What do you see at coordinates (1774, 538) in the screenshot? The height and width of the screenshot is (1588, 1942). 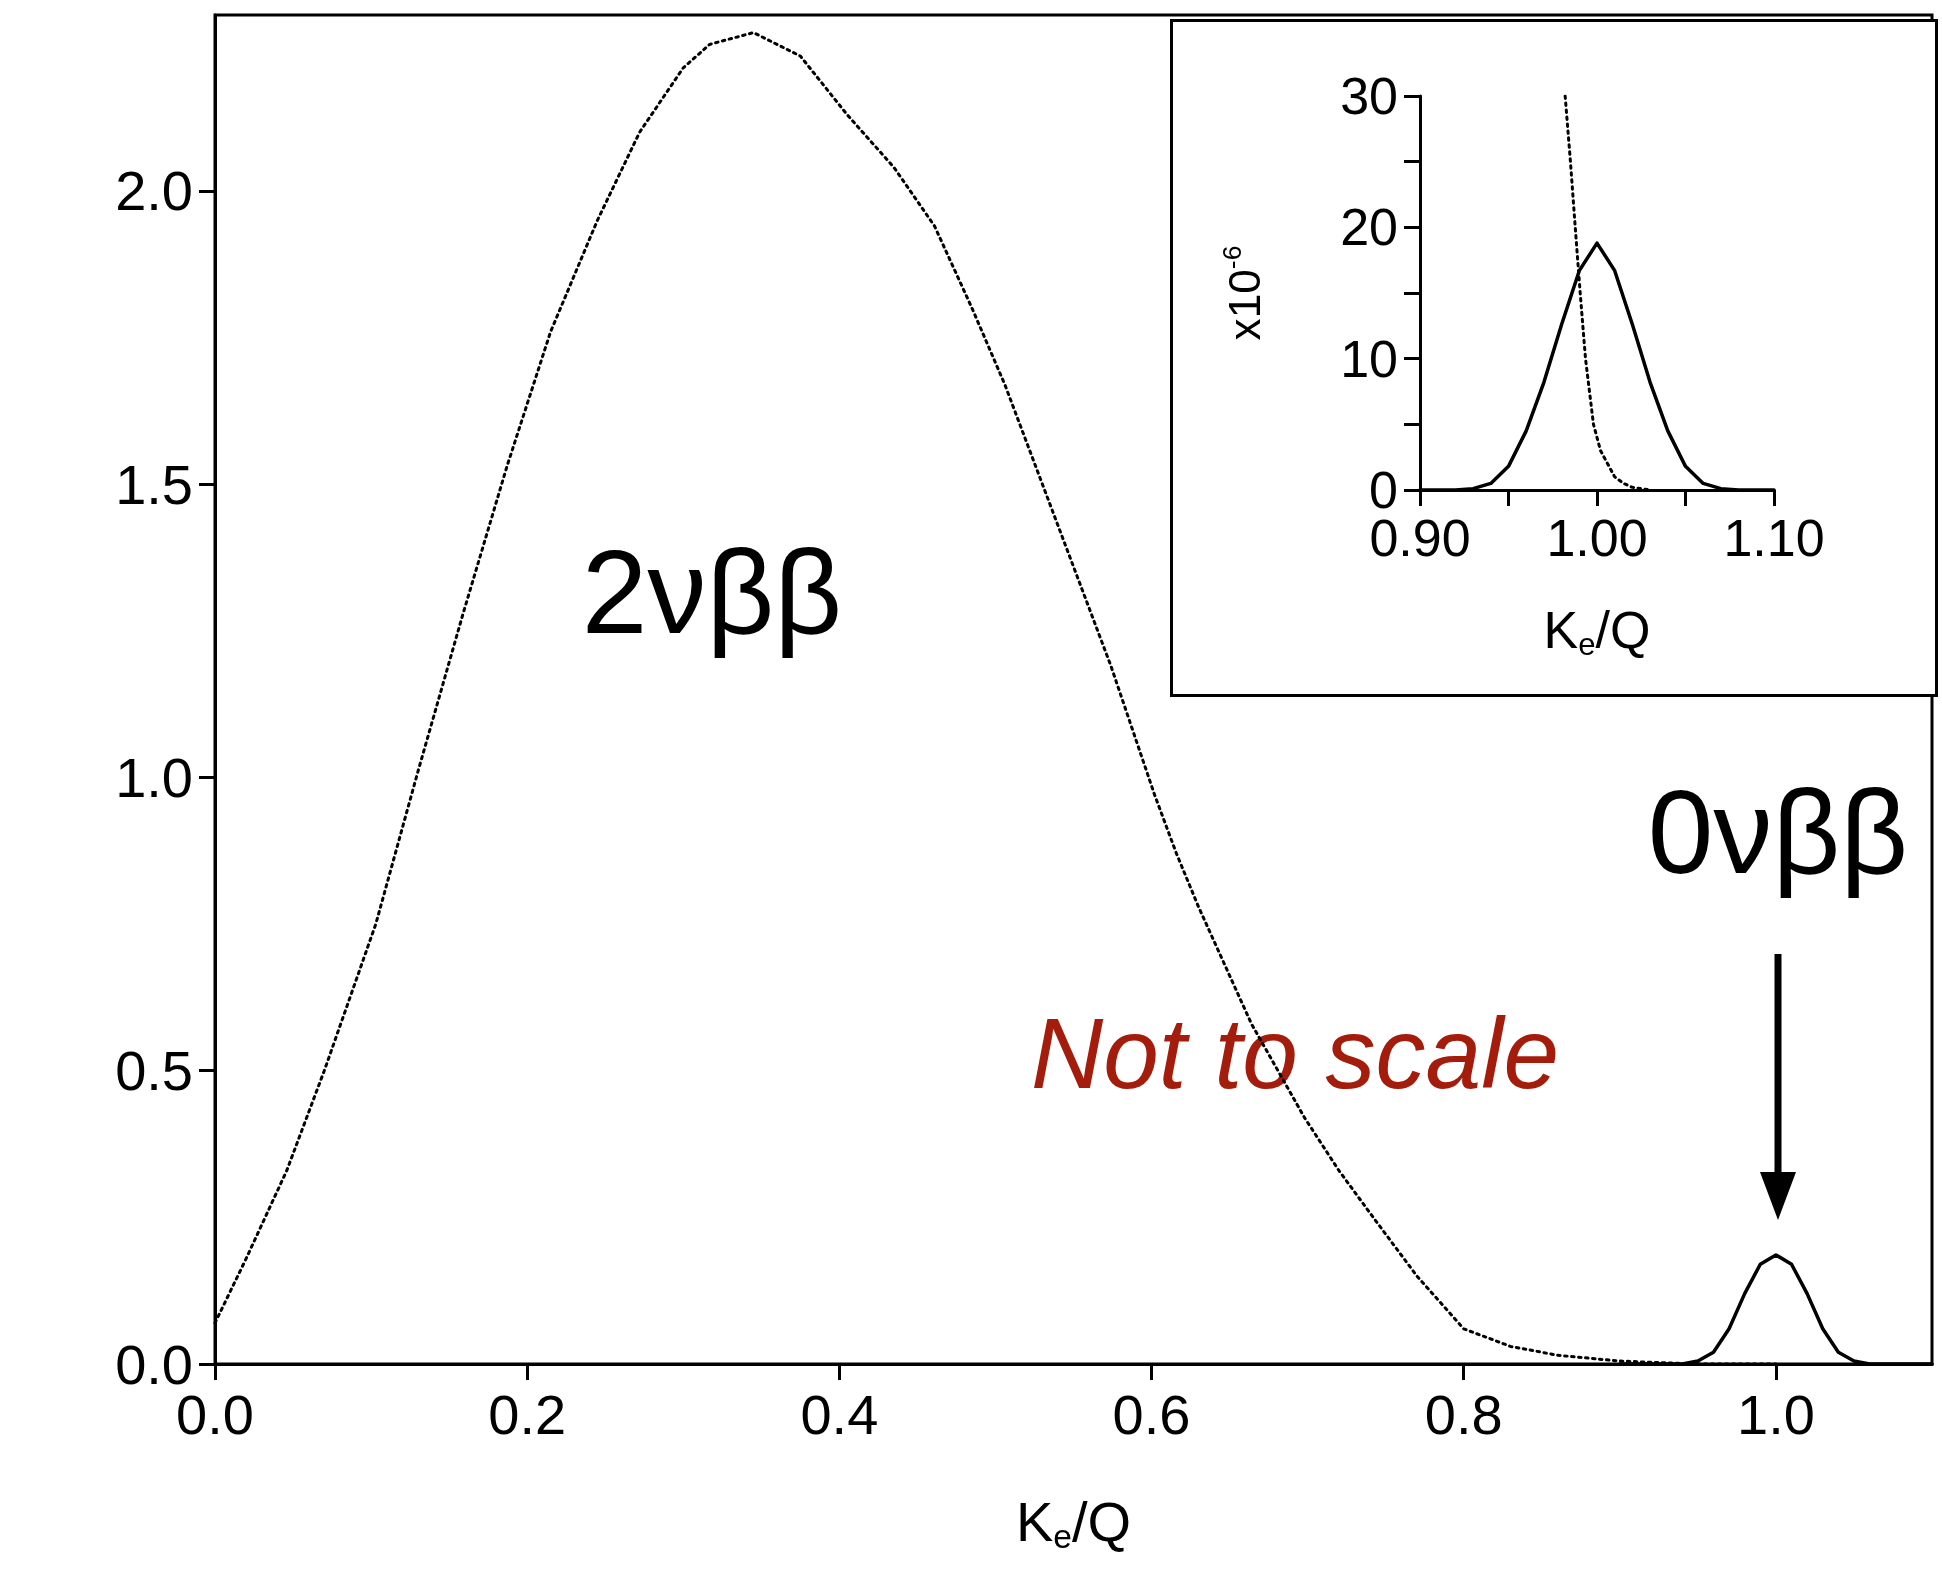 I see `x-tick-label: 1.10` at bounding box center [1774, 538].